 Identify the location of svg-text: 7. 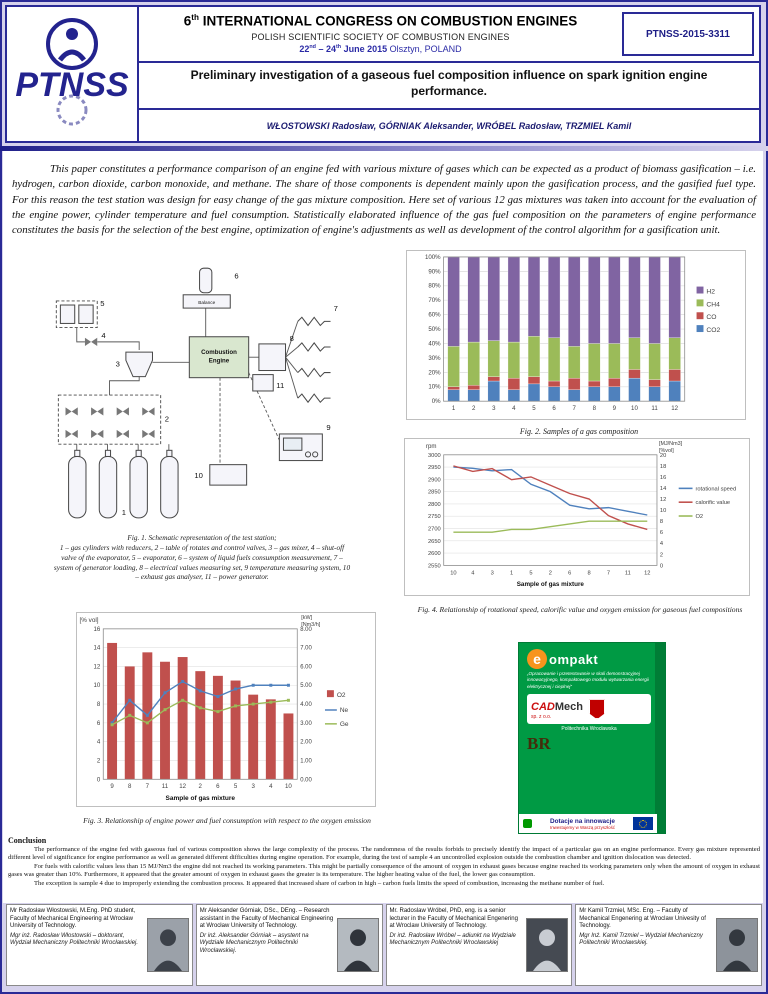
(574, 408).